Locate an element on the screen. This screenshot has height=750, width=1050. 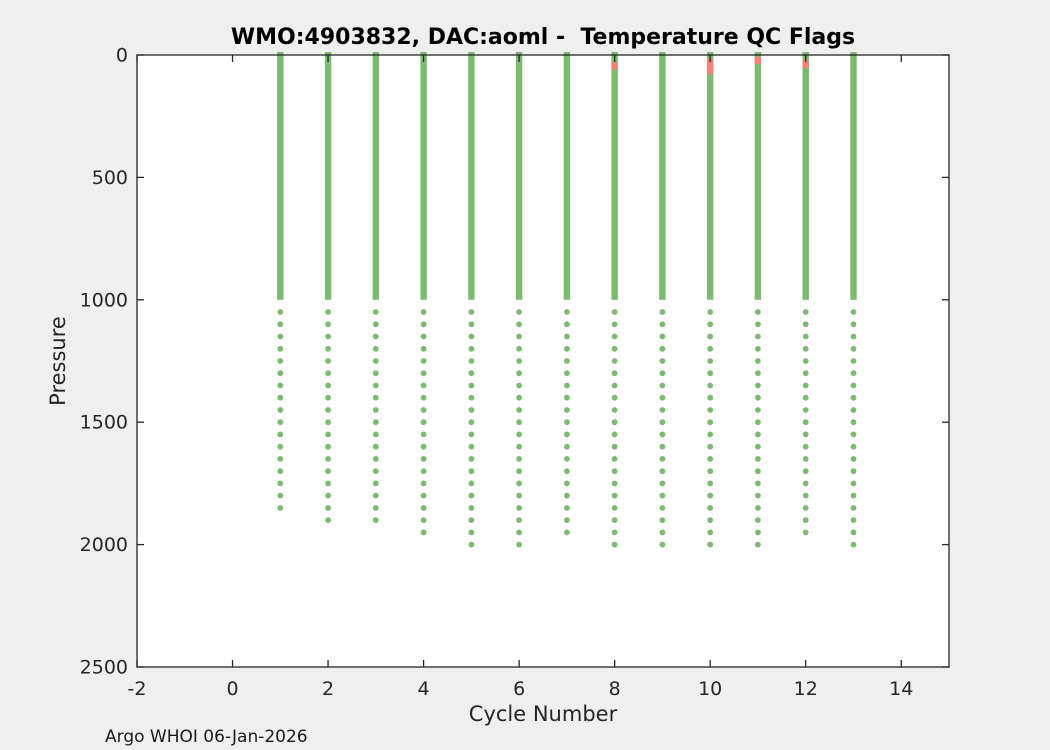
y-axis-label: Pressure is located at coordinates (58, 361).